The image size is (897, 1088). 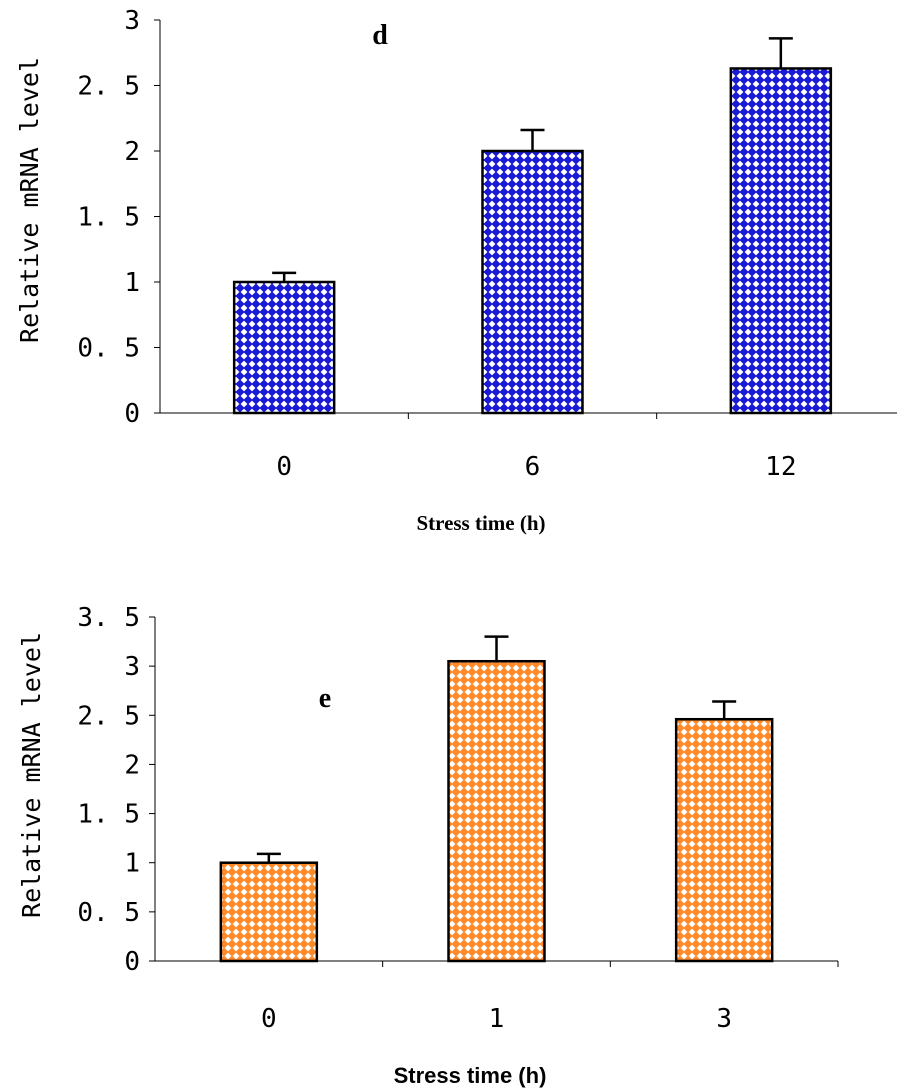 I want to click on panel-label-d: d, so click(x=380, y=35).